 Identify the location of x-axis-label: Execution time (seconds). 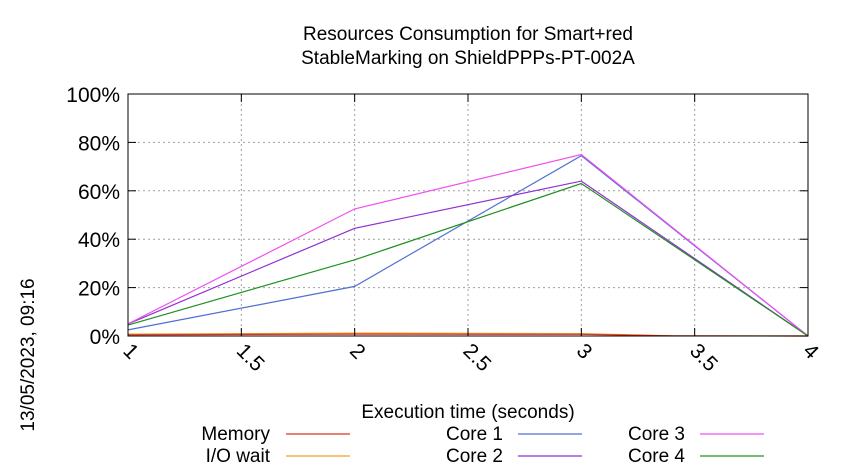
(467, 412).